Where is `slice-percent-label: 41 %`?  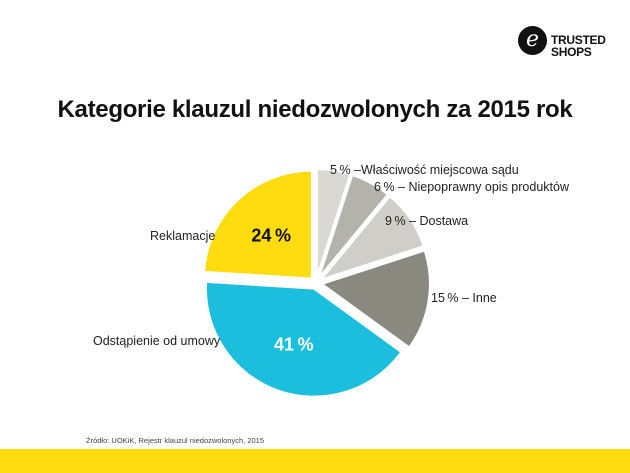
slice-percent-label: 41 % is located at coordinates (294, 345).